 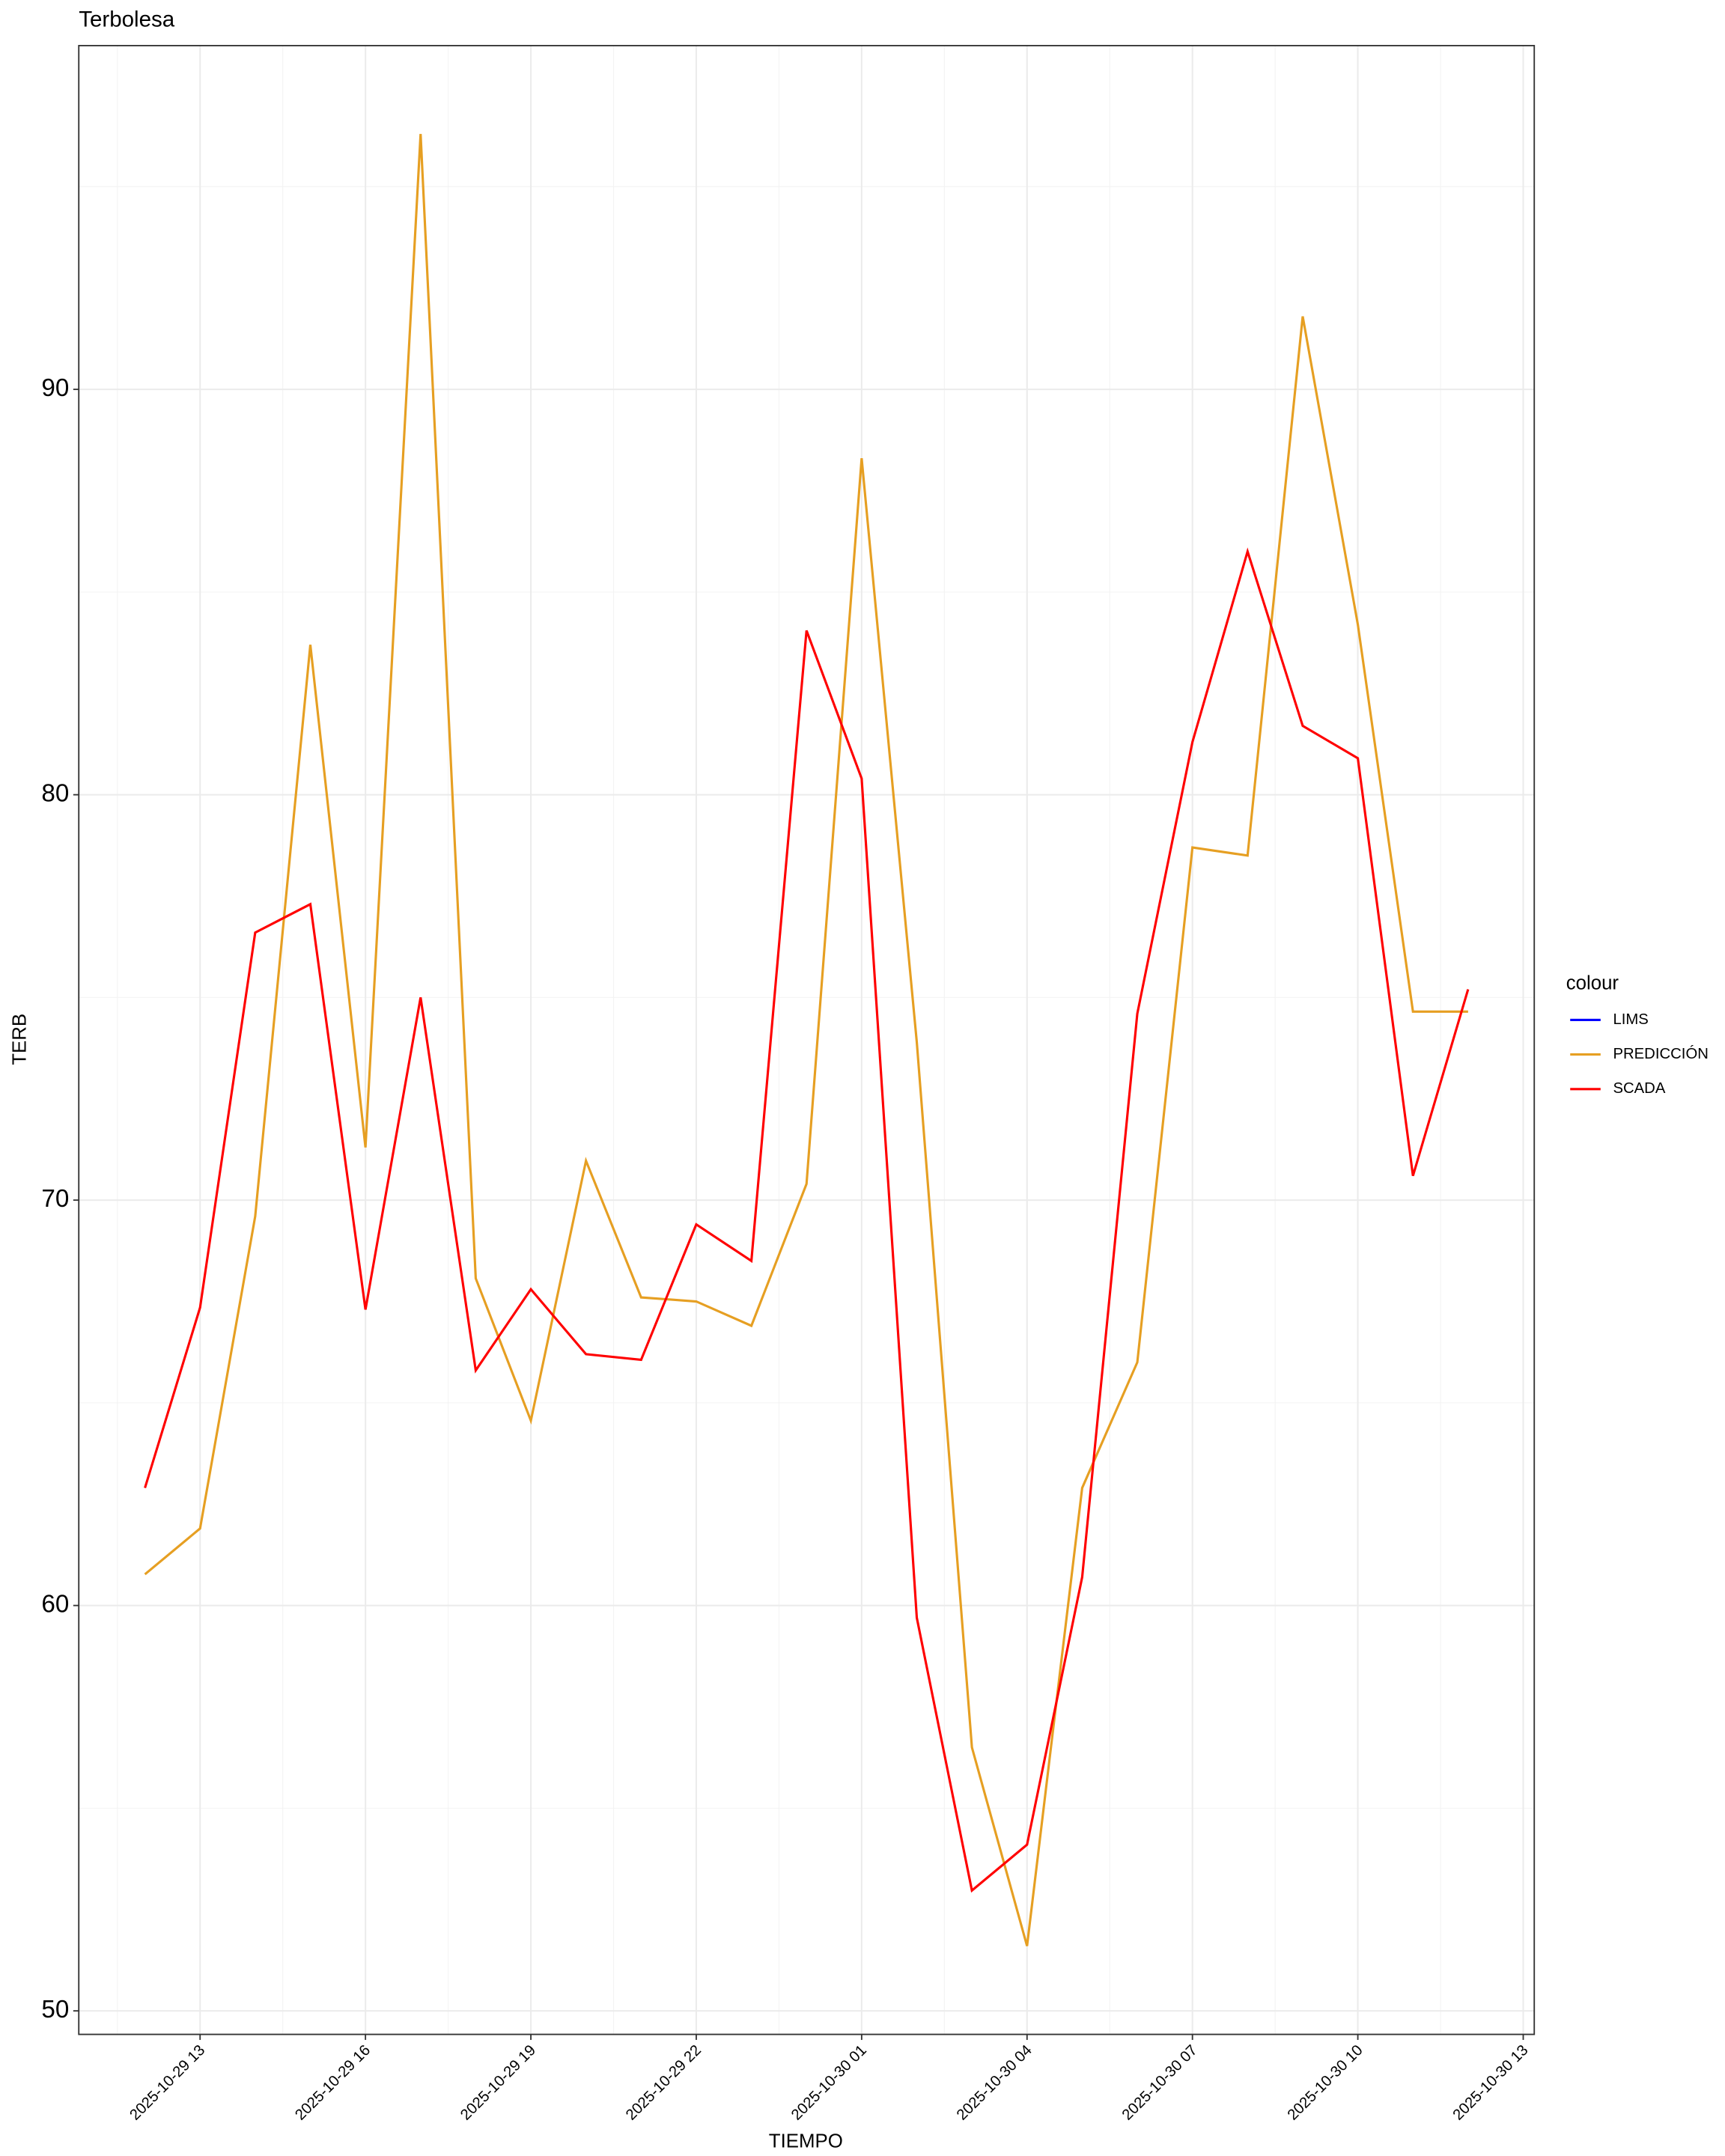 I want to click on legend-label: PREDICCIÓN, so click(x=1660, y=1053).